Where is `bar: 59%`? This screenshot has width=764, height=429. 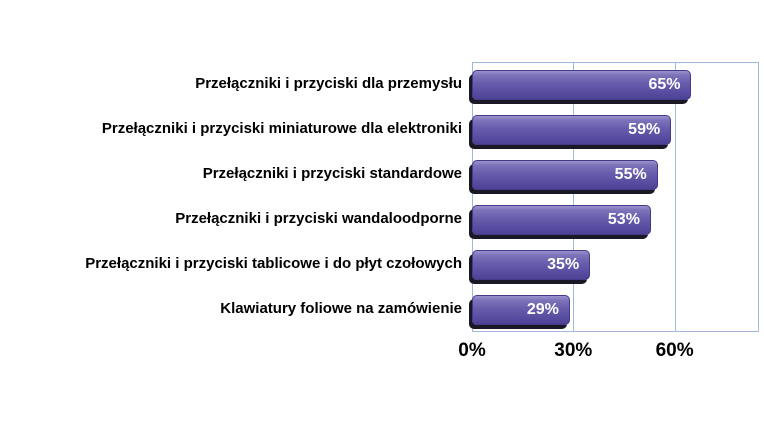 bar: 59% is located at coordinates (572, 129).